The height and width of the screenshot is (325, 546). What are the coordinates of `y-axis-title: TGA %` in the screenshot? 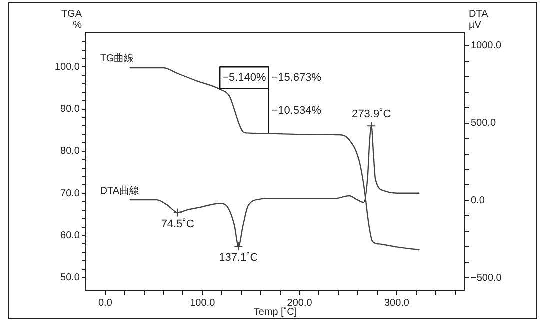 It's located at (71, 19).